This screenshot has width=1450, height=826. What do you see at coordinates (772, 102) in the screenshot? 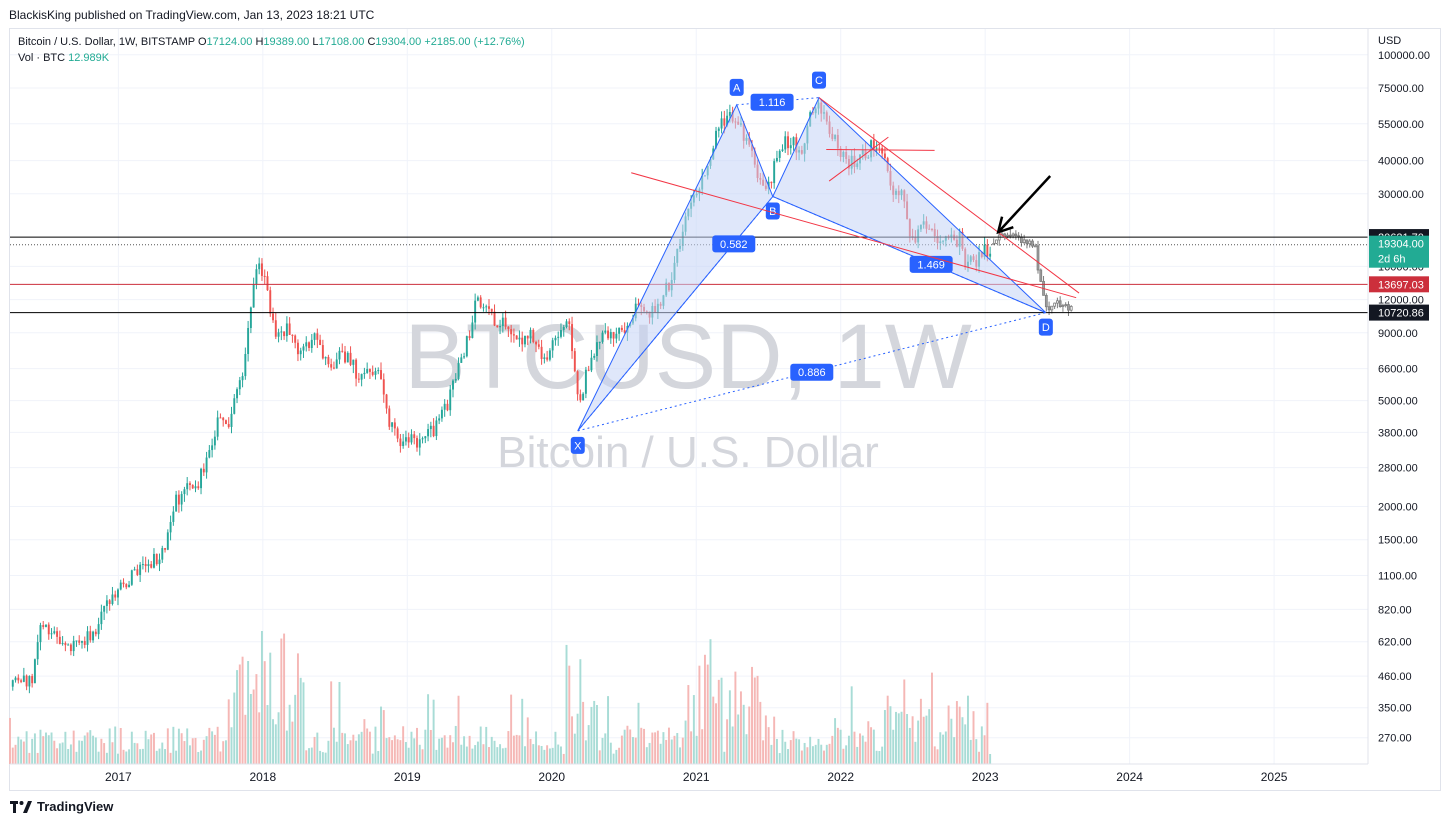
I see `ratio-label: 1.116` at bounding box center [772, 102].